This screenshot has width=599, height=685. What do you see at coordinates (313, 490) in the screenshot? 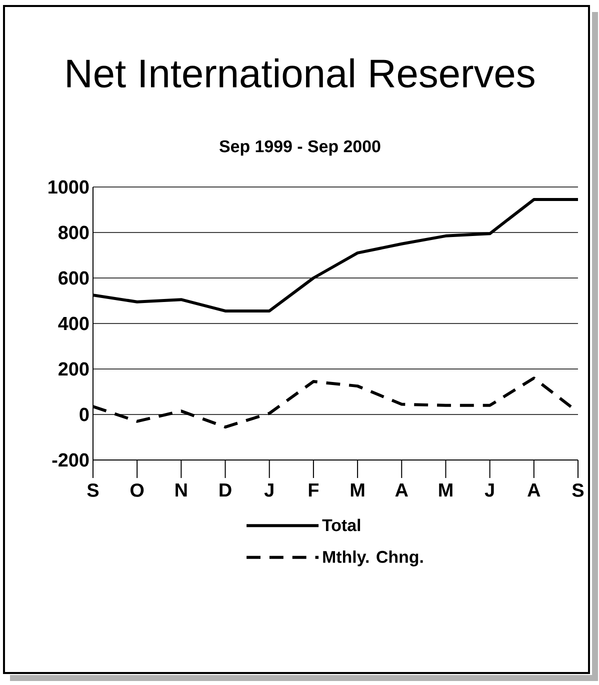
I see `x-tick-label: F` at bounding box center [313, 490].